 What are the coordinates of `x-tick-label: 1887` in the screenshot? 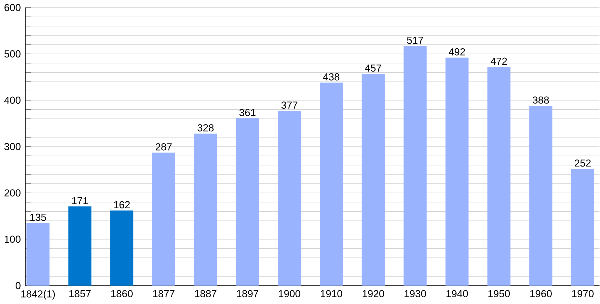 It's located at (206, 294).